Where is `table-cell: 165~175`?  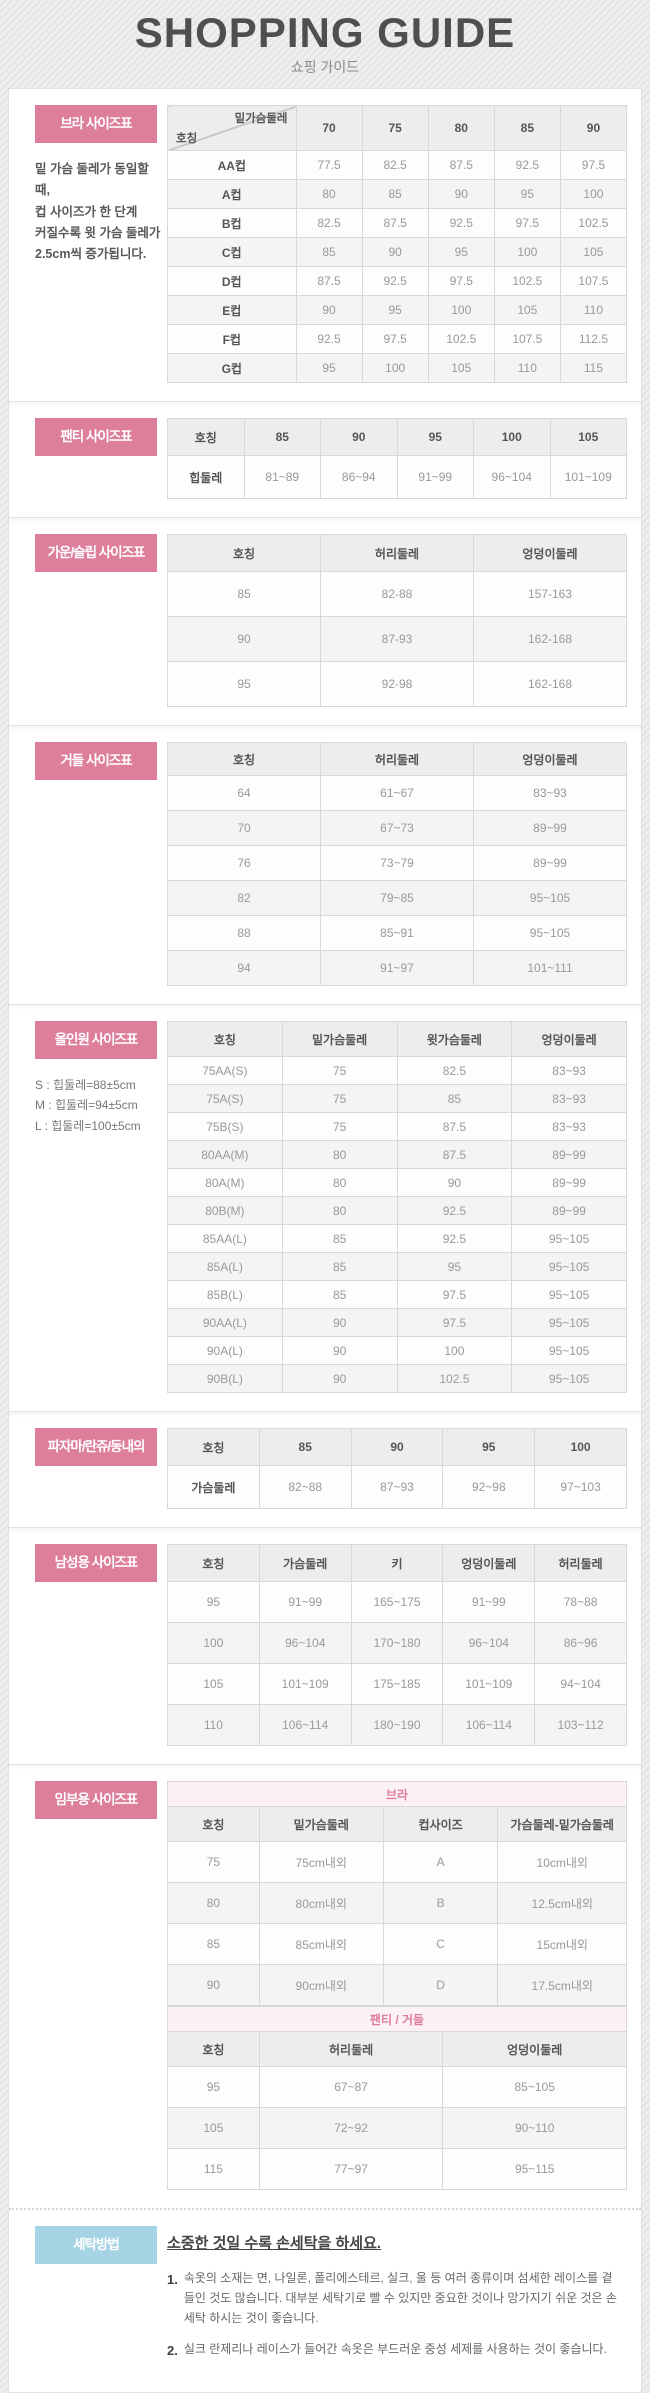
table-cell: 165~175 is located at coordinates (397, 1602).